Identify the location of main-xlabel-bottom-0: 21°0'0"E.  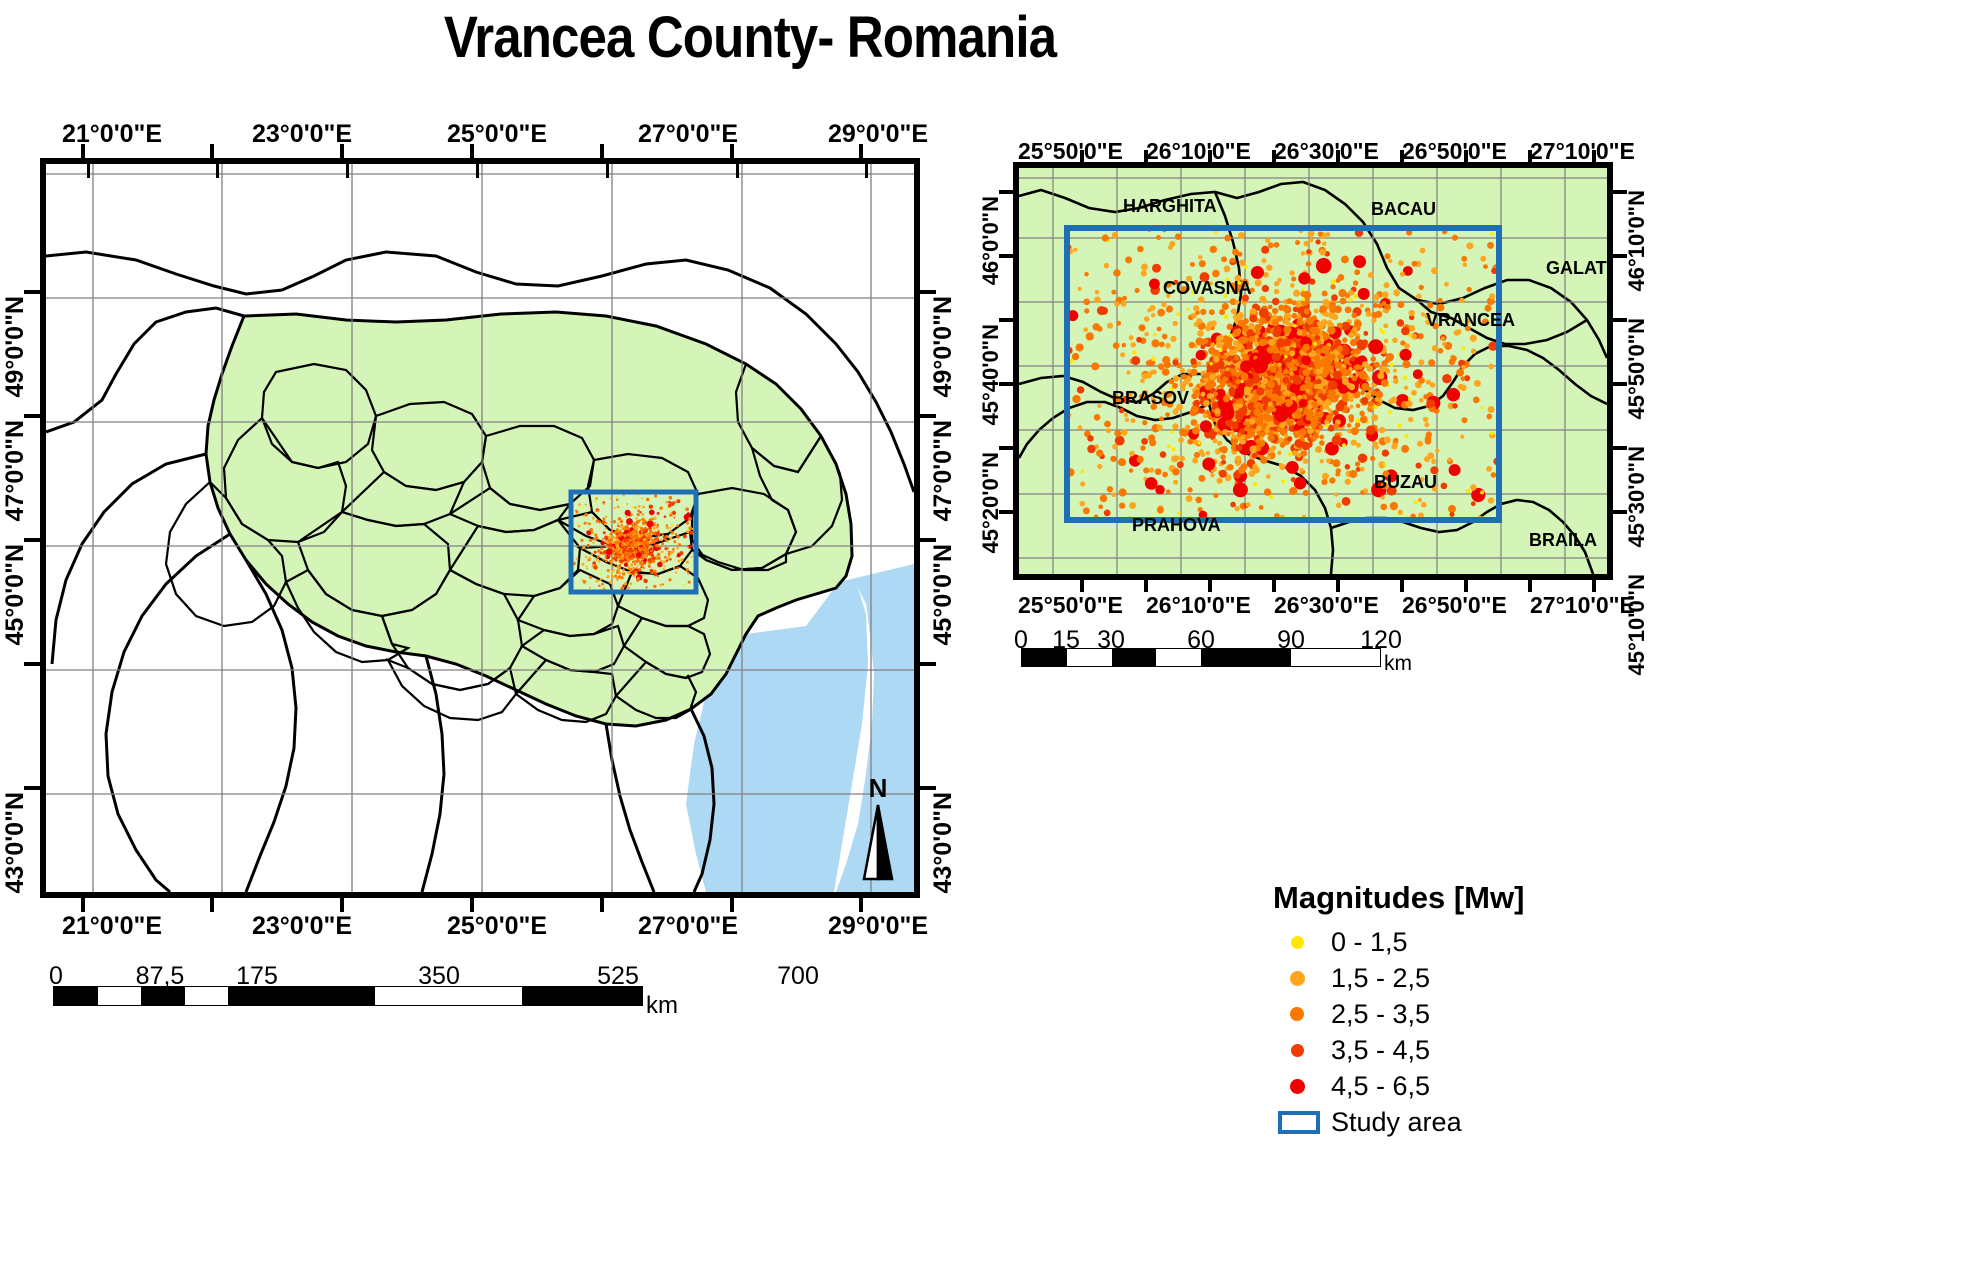
(112, 926).